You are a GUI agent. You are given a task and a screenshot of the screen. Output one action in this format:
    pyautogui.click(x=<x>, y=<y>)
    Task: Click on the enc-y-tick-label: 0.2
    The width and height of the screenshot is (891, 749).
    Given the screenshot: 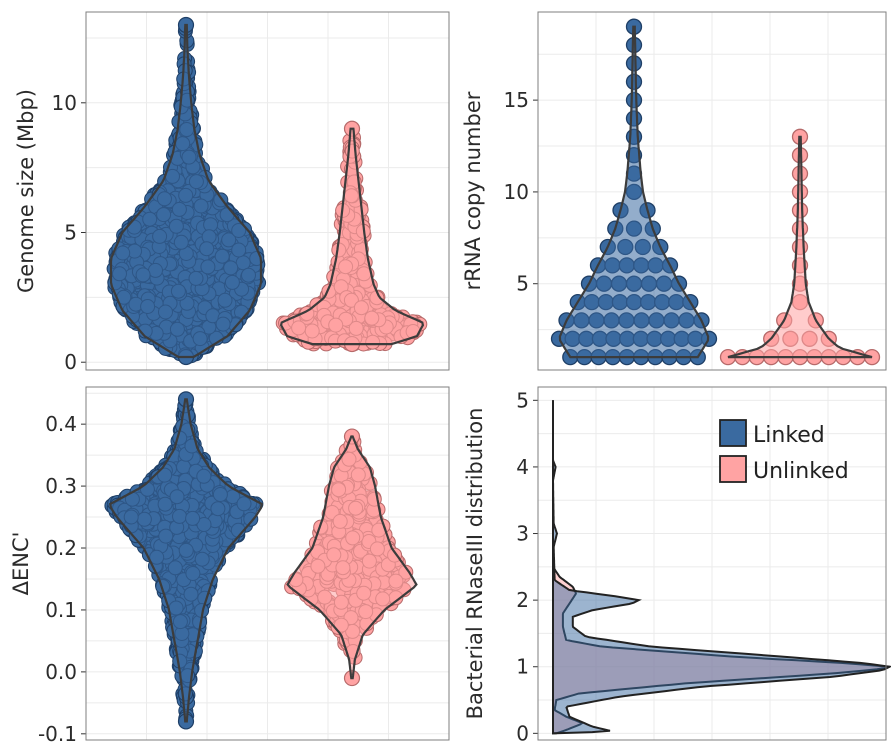 What is the action you would take?
    pyautogui.click(x=61, y=548)
    